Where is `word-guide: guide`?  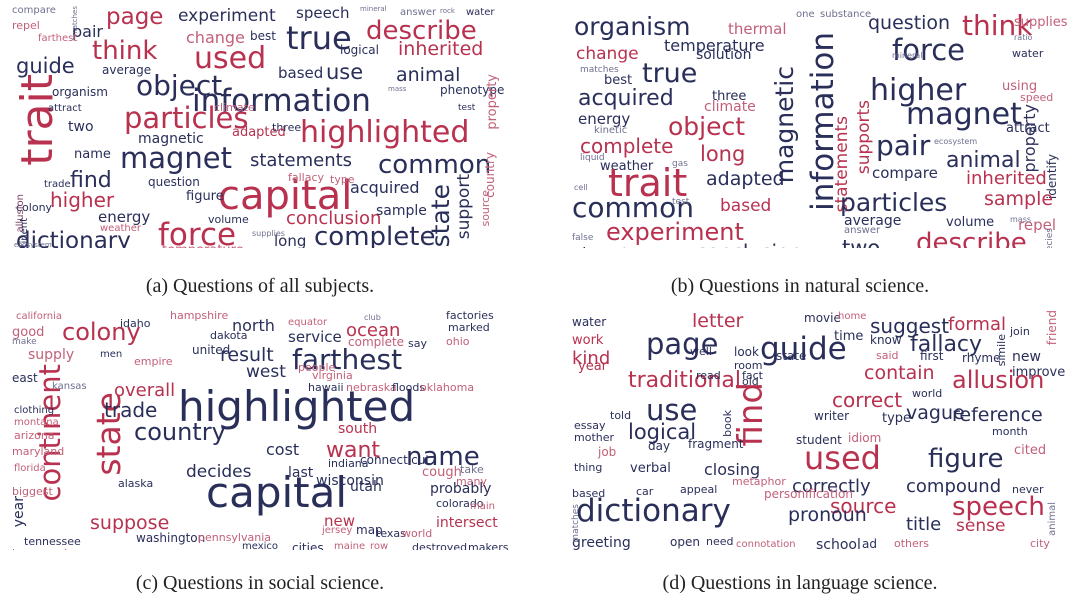 word-guide: guide is located at coordinates (45, 66).